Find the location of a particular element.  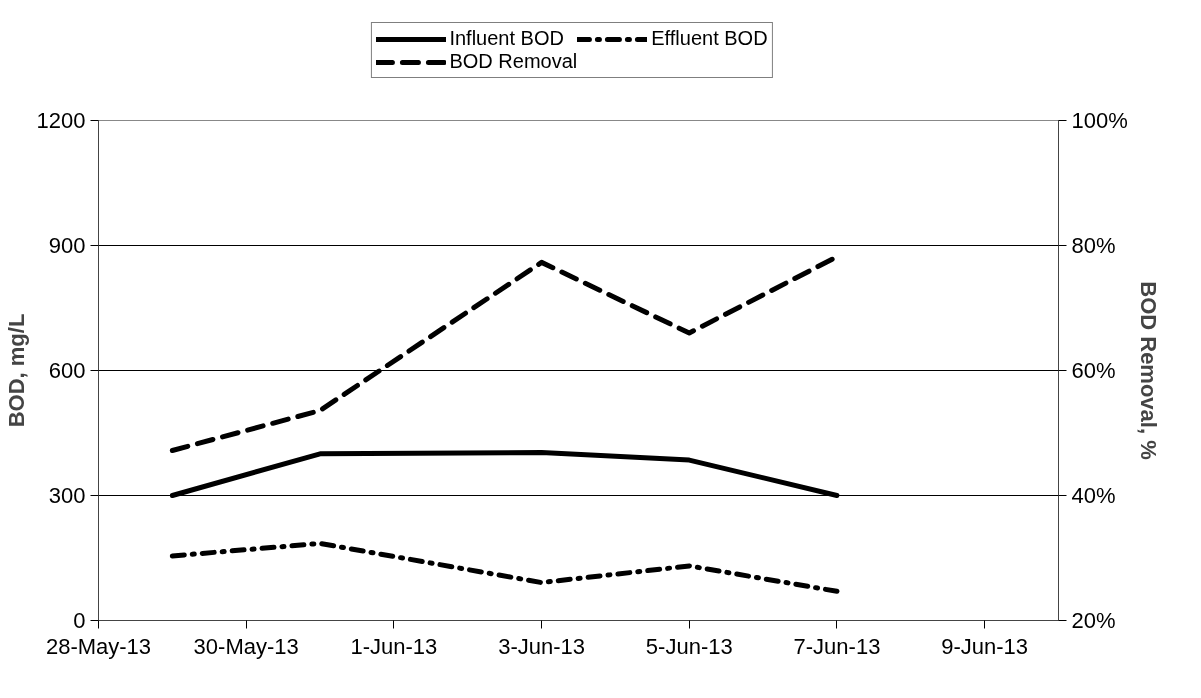

y-tick-label: 300 is located at coordinates (67, 495).